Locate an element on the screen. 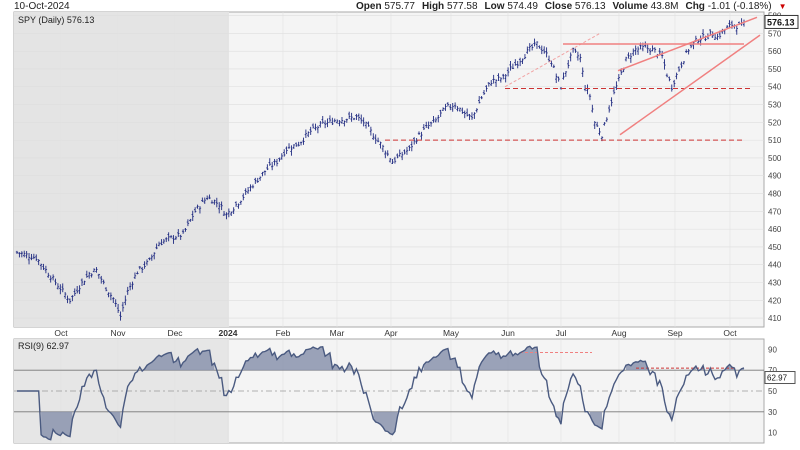 The image size is (800, 450). x-tick-label: Apr is located at coordinates (390, 333).